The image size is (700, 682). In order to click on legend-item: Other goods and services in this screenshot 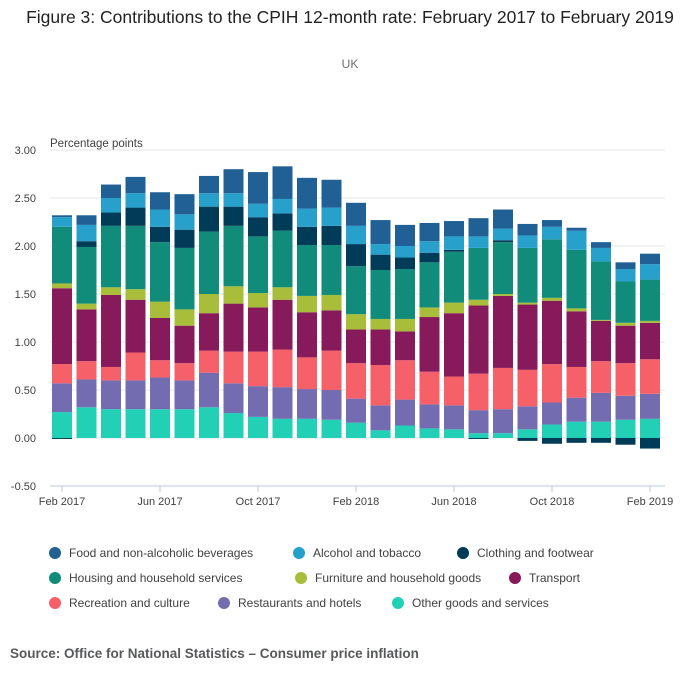, I will do `click(470, 603)`.